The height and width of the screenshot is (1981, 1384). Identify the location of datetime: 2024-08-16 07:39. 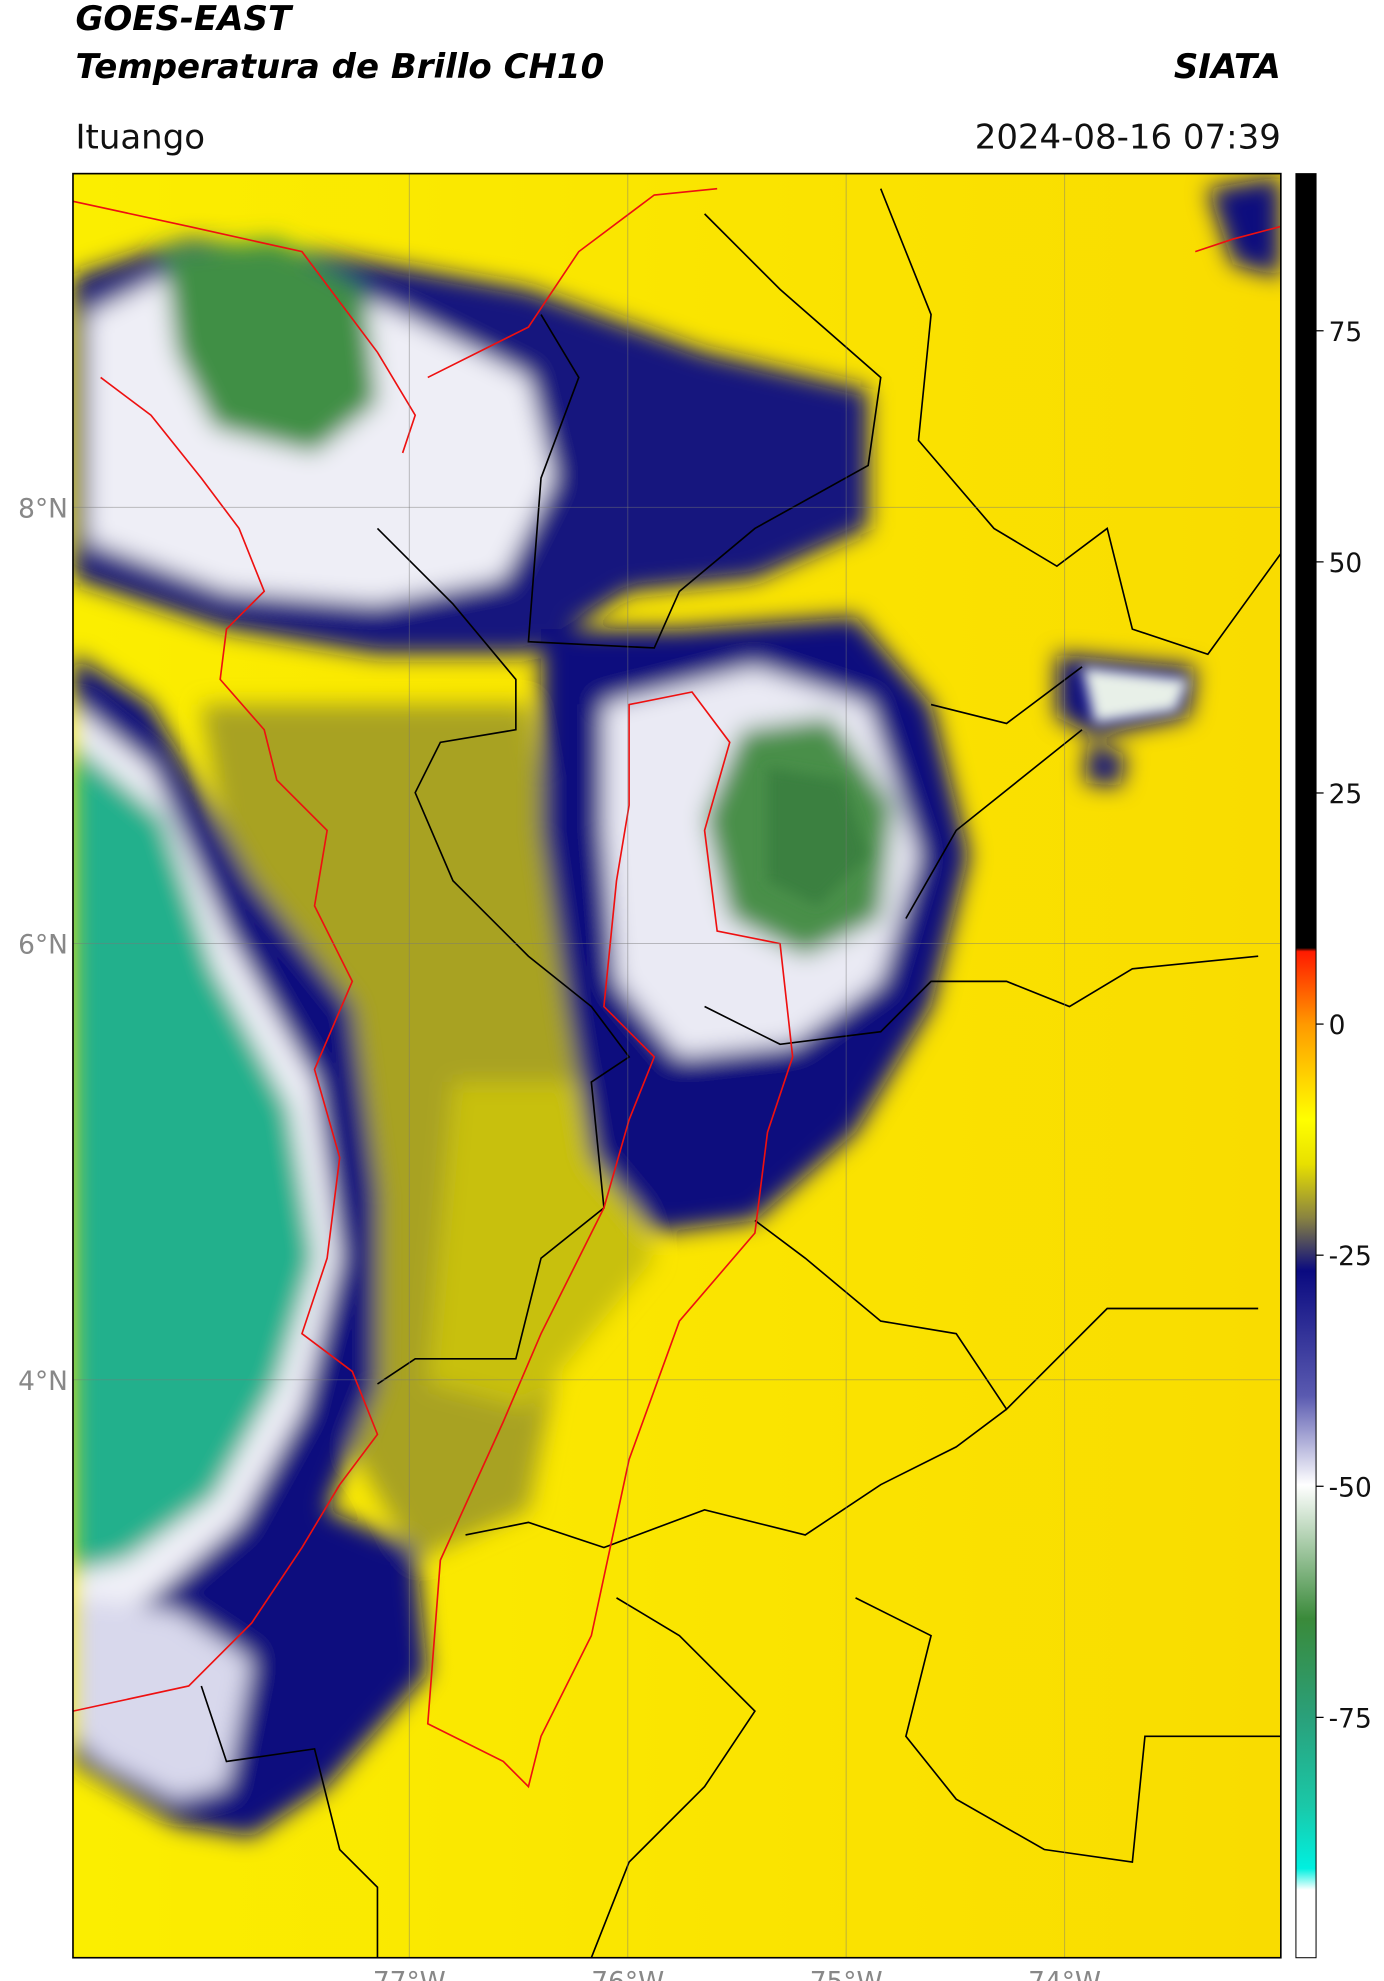
(1128, 137).